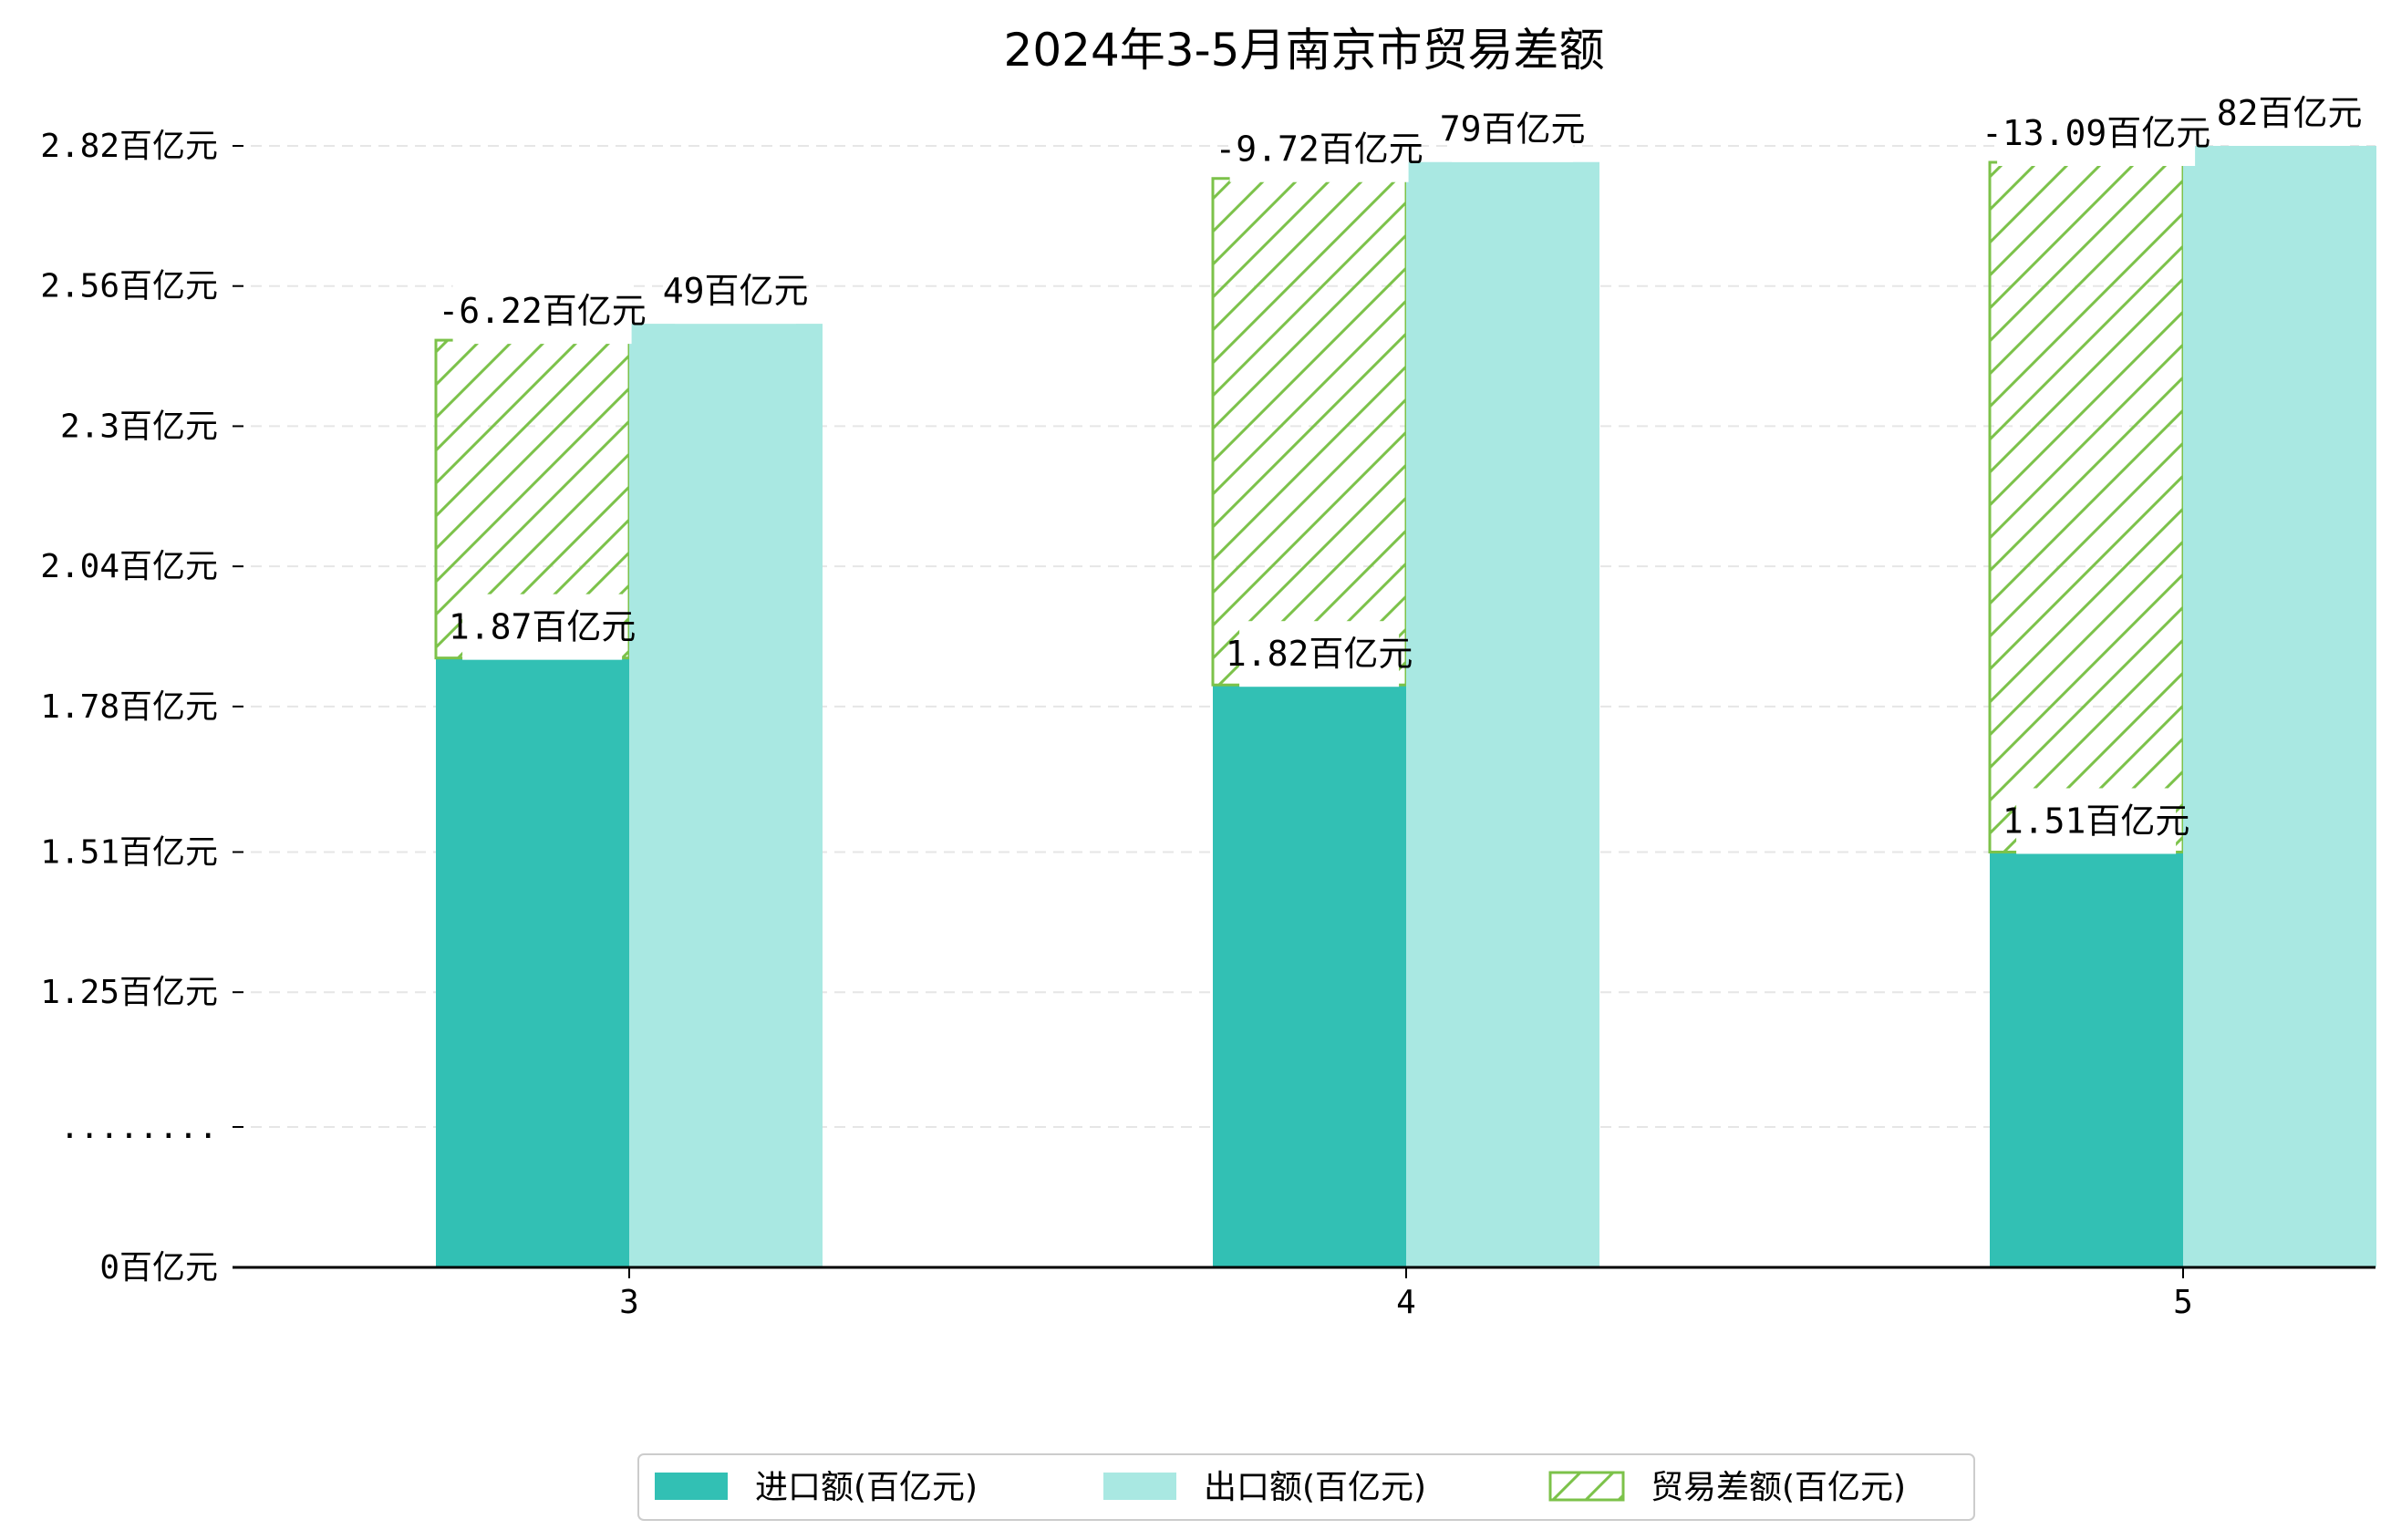 The image size is (2391, 1540). What do you see at coordinates (2183, 1302) in the screenshot?
I see `x-tick-label: 5` at bounding box center [2183, 1302].